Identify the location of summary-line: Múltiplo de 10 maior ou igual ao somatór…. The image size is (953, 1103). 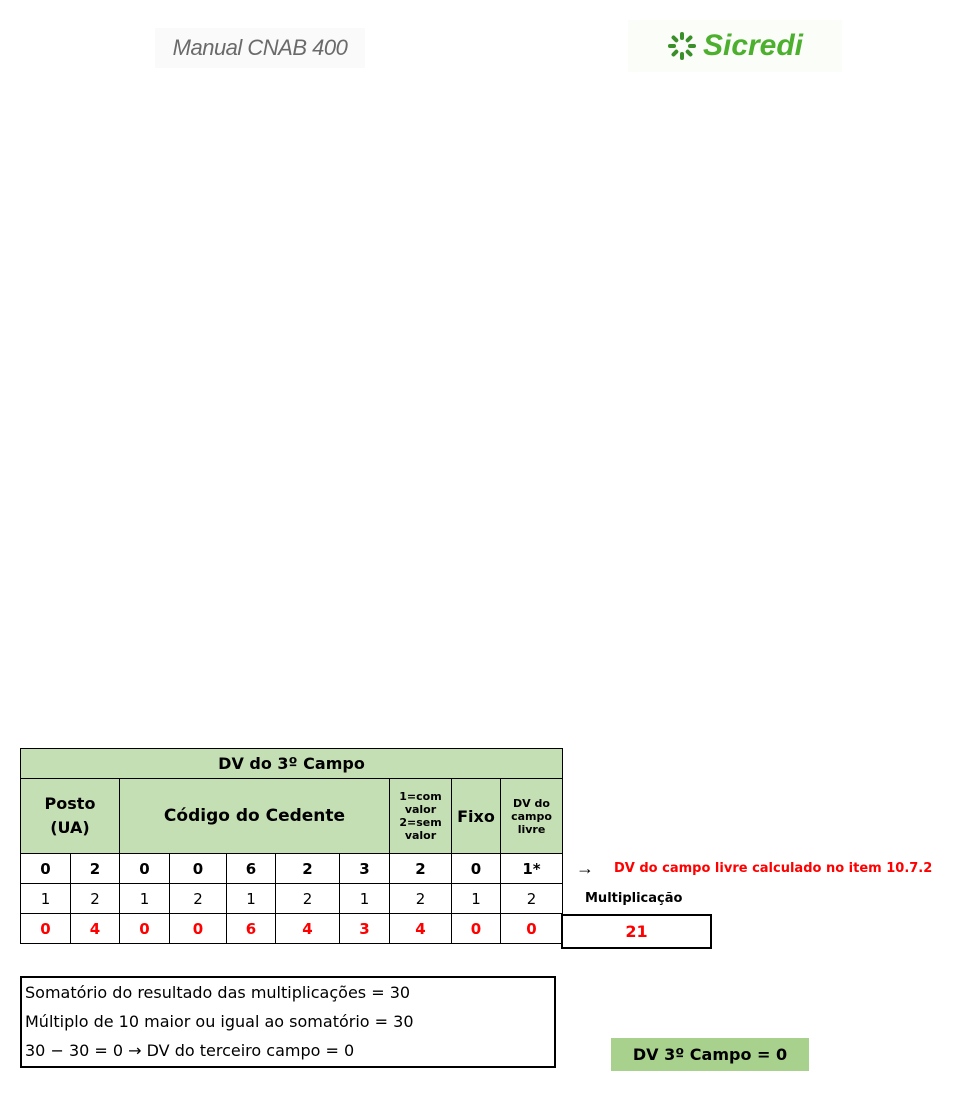
(219, 1021).